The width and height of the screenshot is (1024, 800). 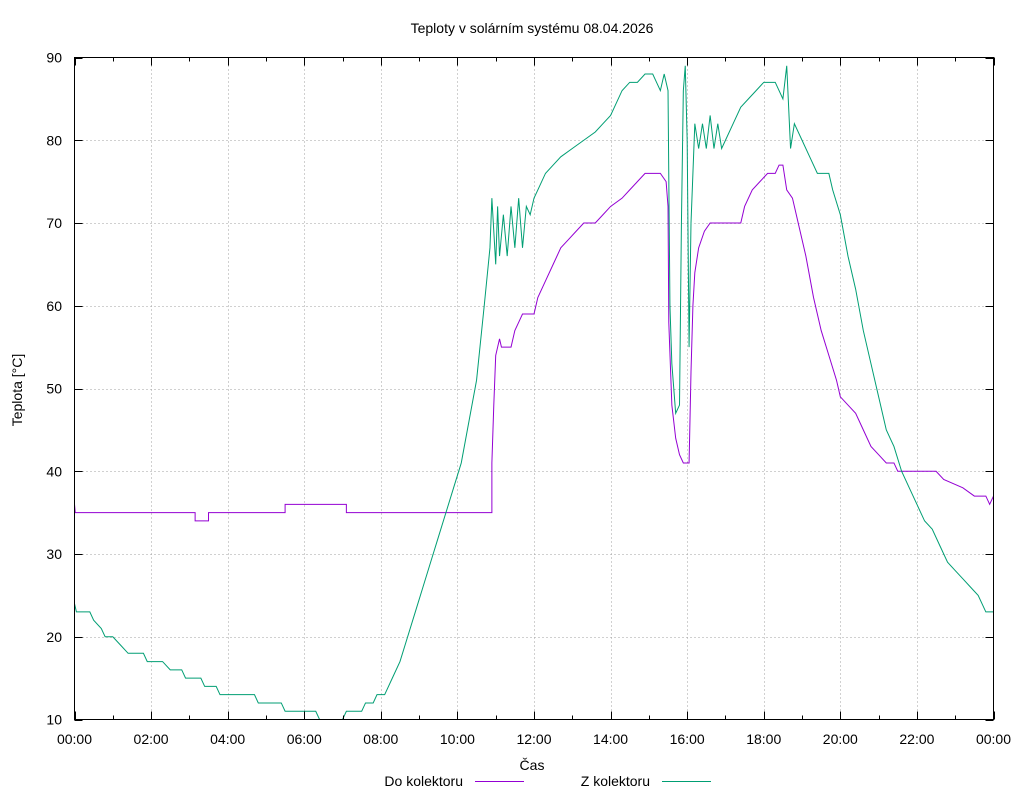 I want to click on y-tick-label: 20, so click(x=54, y=637).